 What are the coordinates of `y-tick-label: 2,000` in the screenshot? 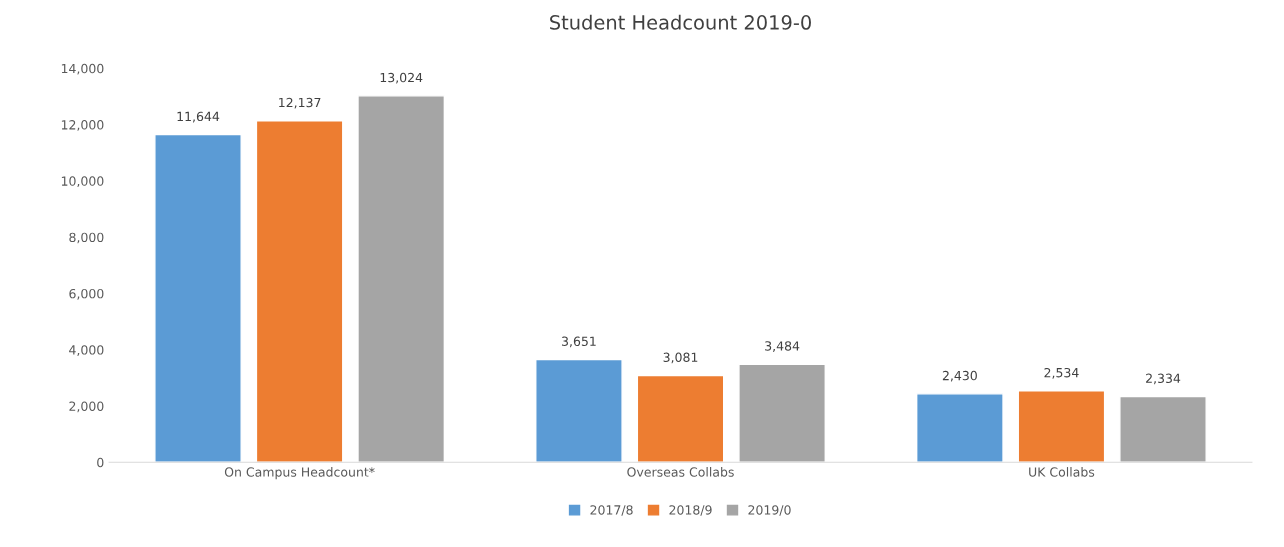 It's located at (86, 407).